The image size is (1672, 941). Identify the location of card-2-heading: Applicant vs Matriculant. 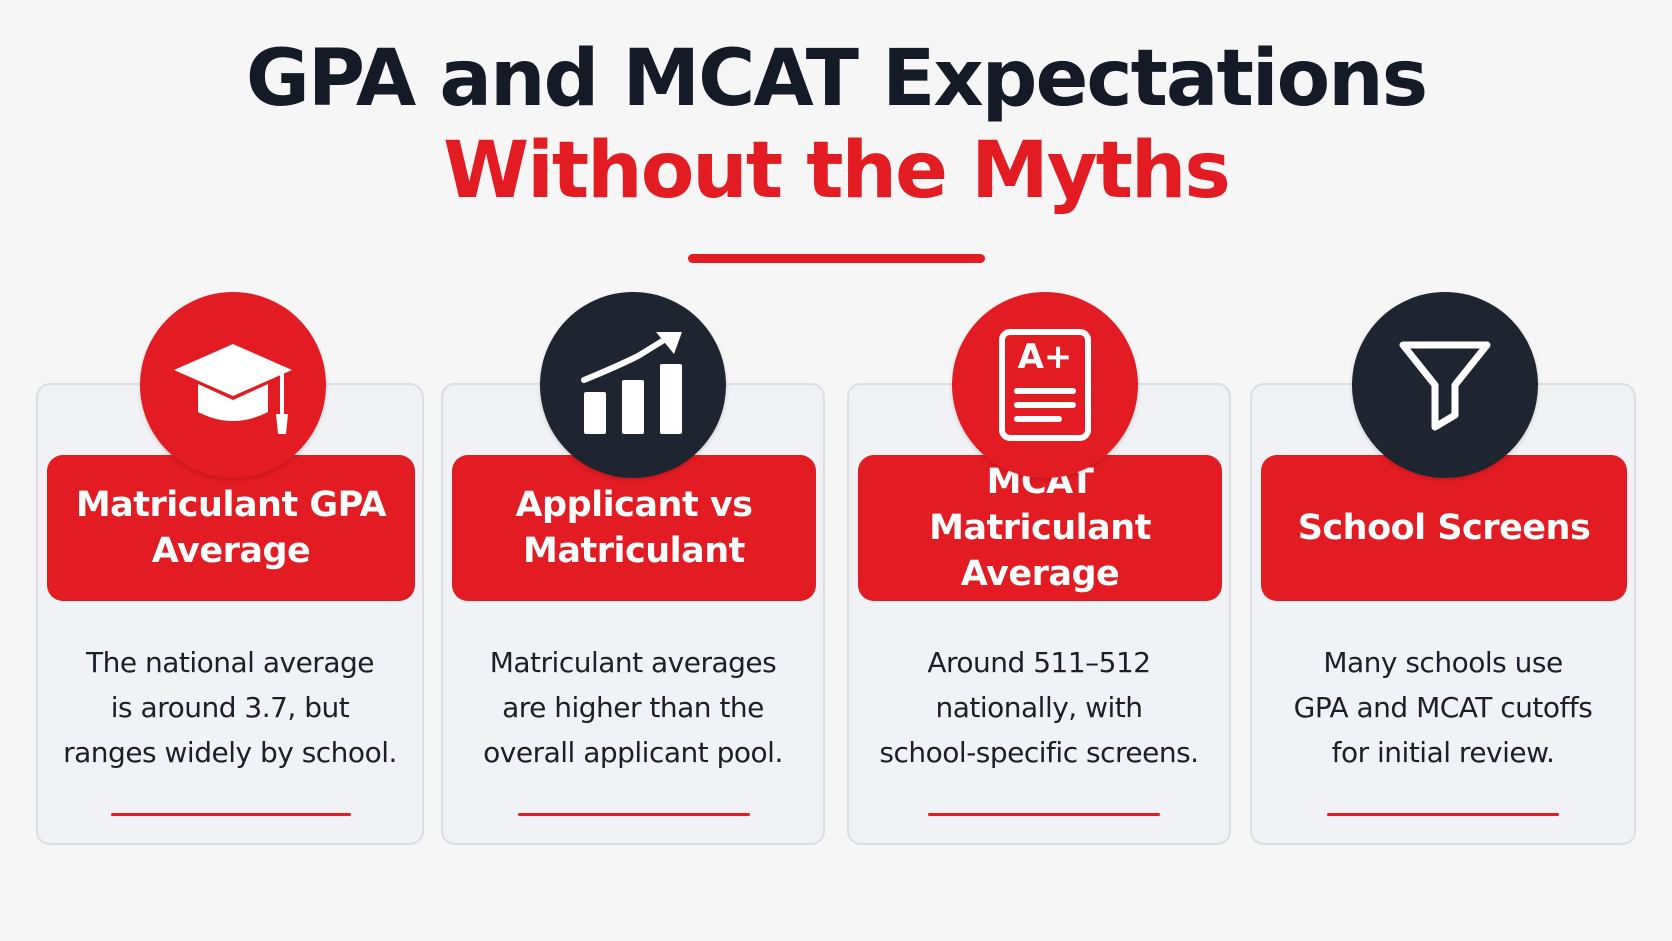
(634, 528).